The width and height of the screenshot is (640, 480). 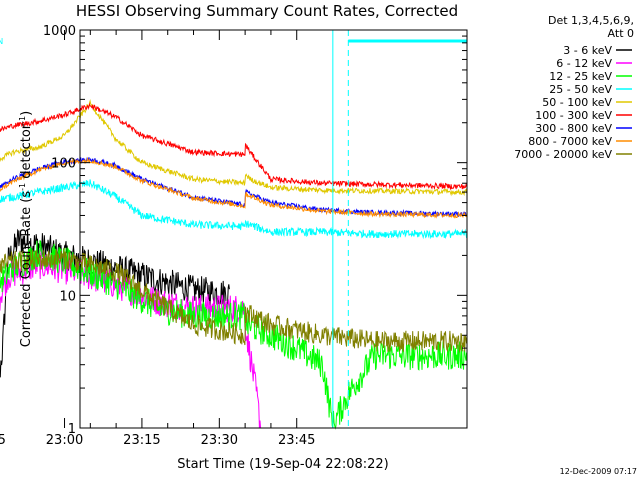 I want to click on y-label-part-2: detector, so click(x=26, y=153).